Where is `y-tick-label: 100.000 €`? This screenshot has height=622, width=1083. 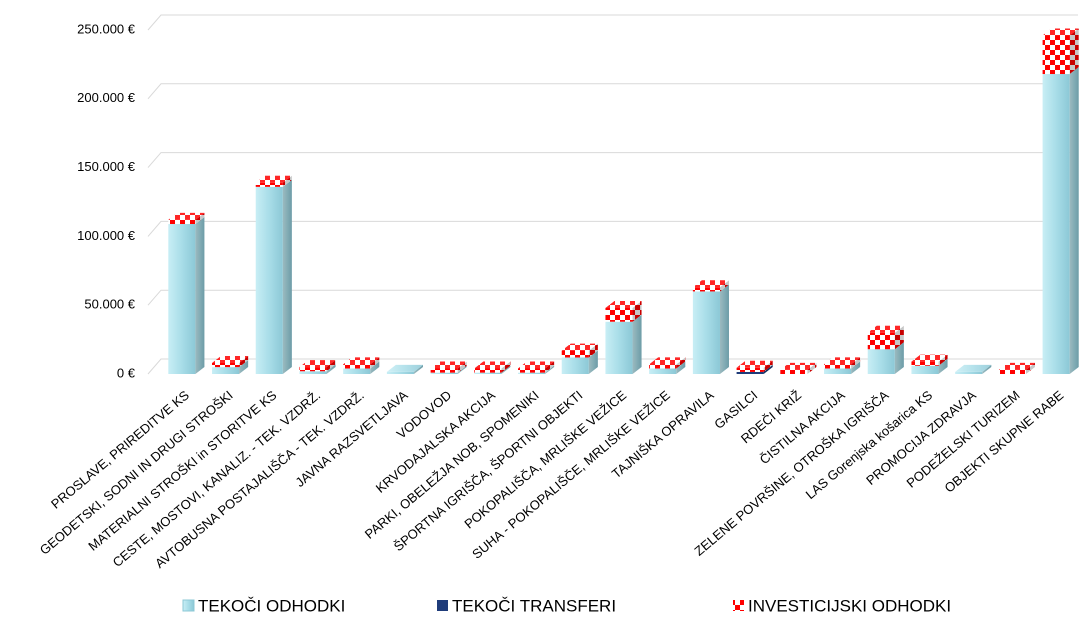
y-tick-label: 100.000 € is located at coordinates (106, 235).